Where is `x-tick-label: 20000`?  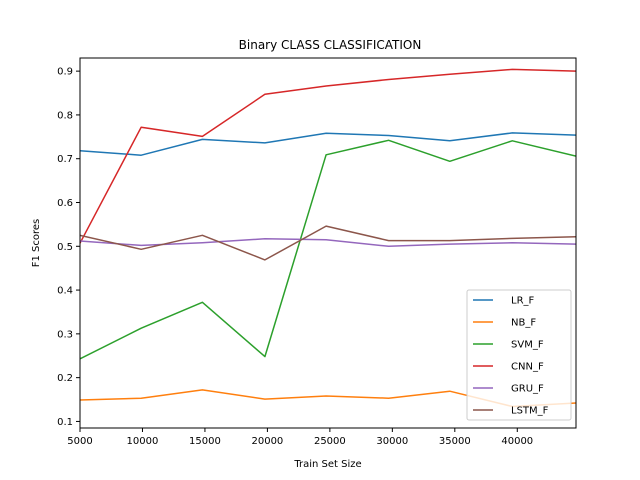 x-tick-label: 20000 is located at coordinates (267, 441).